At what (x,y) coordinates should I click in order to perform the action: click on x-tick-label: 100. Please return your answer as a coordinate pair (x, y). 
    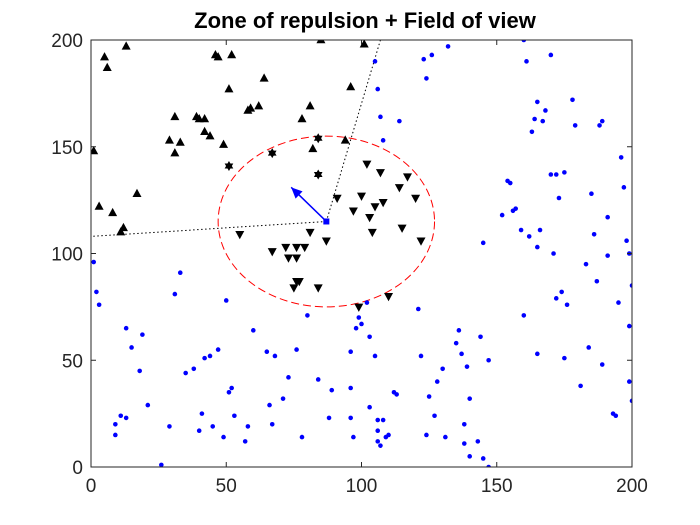
    Looking at the image, I should click on (362, 486).